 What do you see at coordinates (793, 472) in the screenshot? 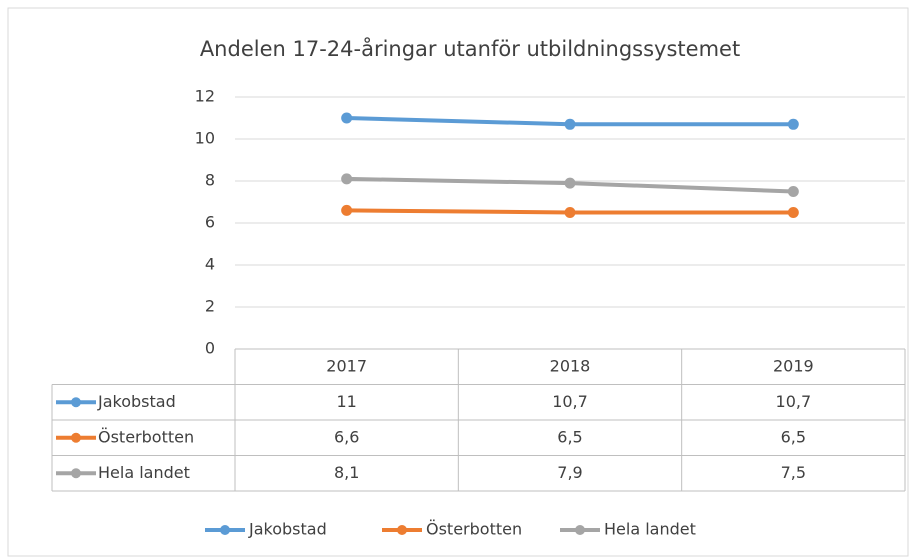
I see `table-value: 7,5` at bounding box center [793, 472].